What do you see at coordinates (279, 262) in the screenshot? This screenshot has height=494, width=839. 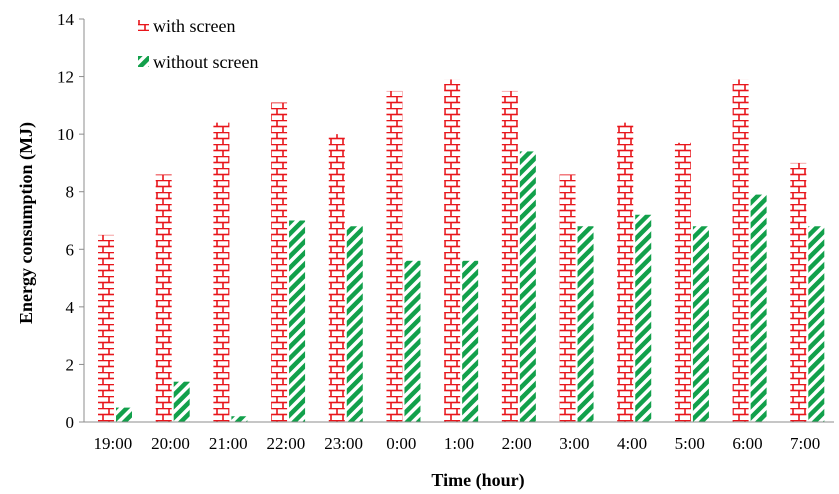 I see `bar-with-screen-22:00` at bounding box center [279, 262].